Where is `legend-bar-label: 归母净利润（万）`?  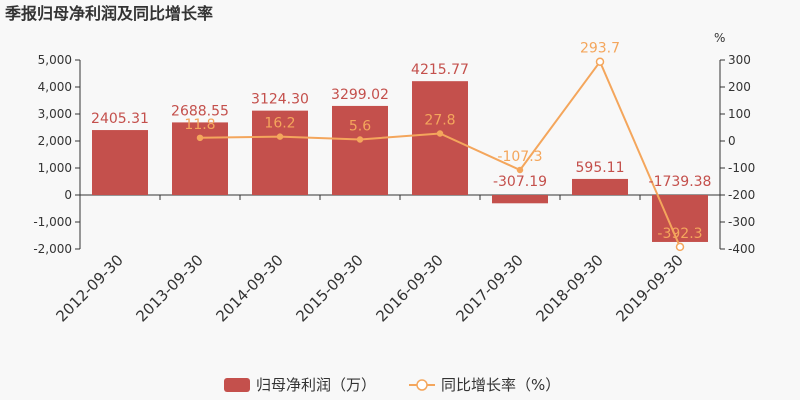
legend-bar-label: 归母净利润（万） is located at coordinates (316, 385).